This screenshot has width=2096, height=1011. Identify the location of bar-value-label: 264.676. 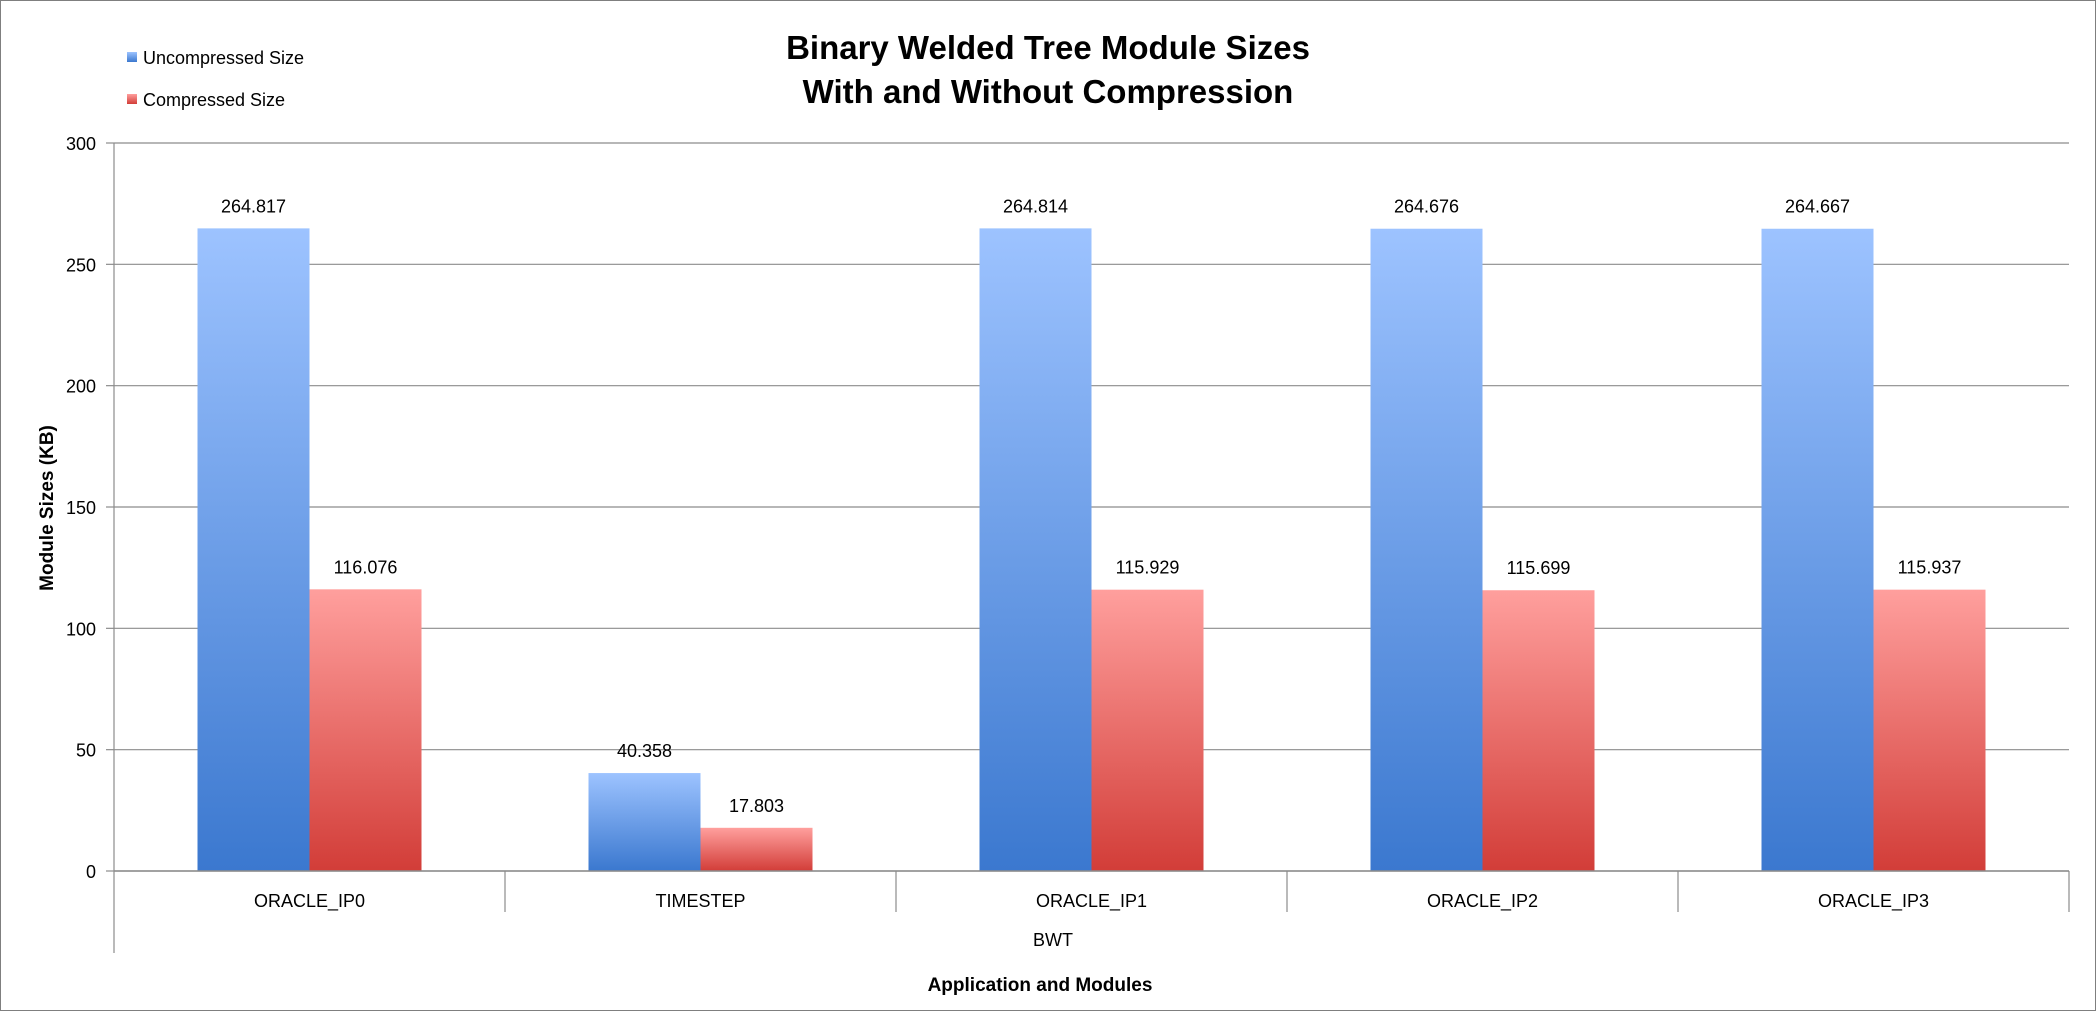
(1426, 207).